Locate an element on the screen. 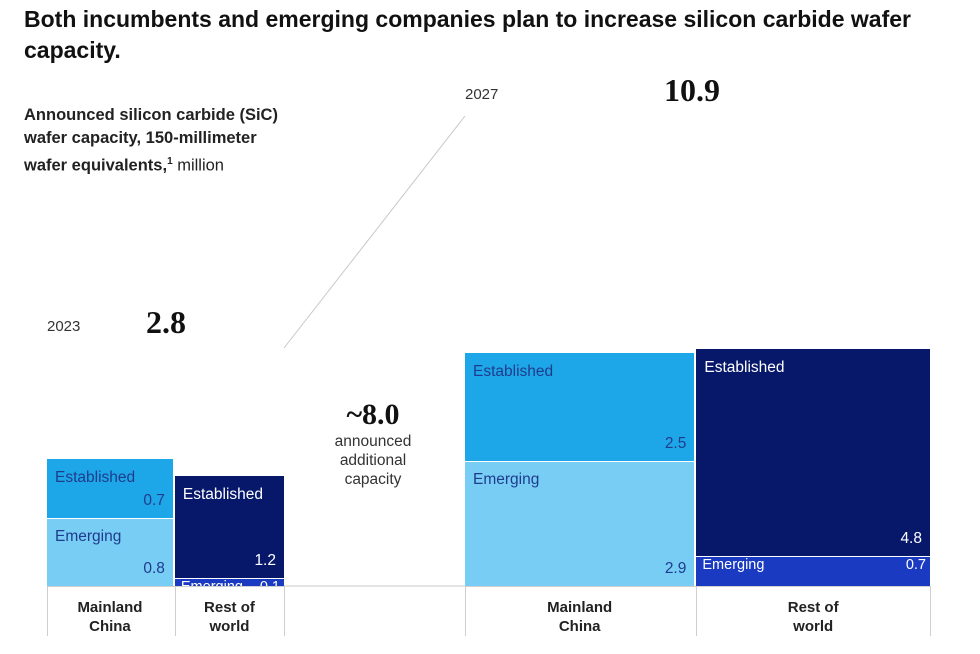 This screenshot has width=980, height=654. bar-2023-row-emerging is located at coordinates (229, 581).